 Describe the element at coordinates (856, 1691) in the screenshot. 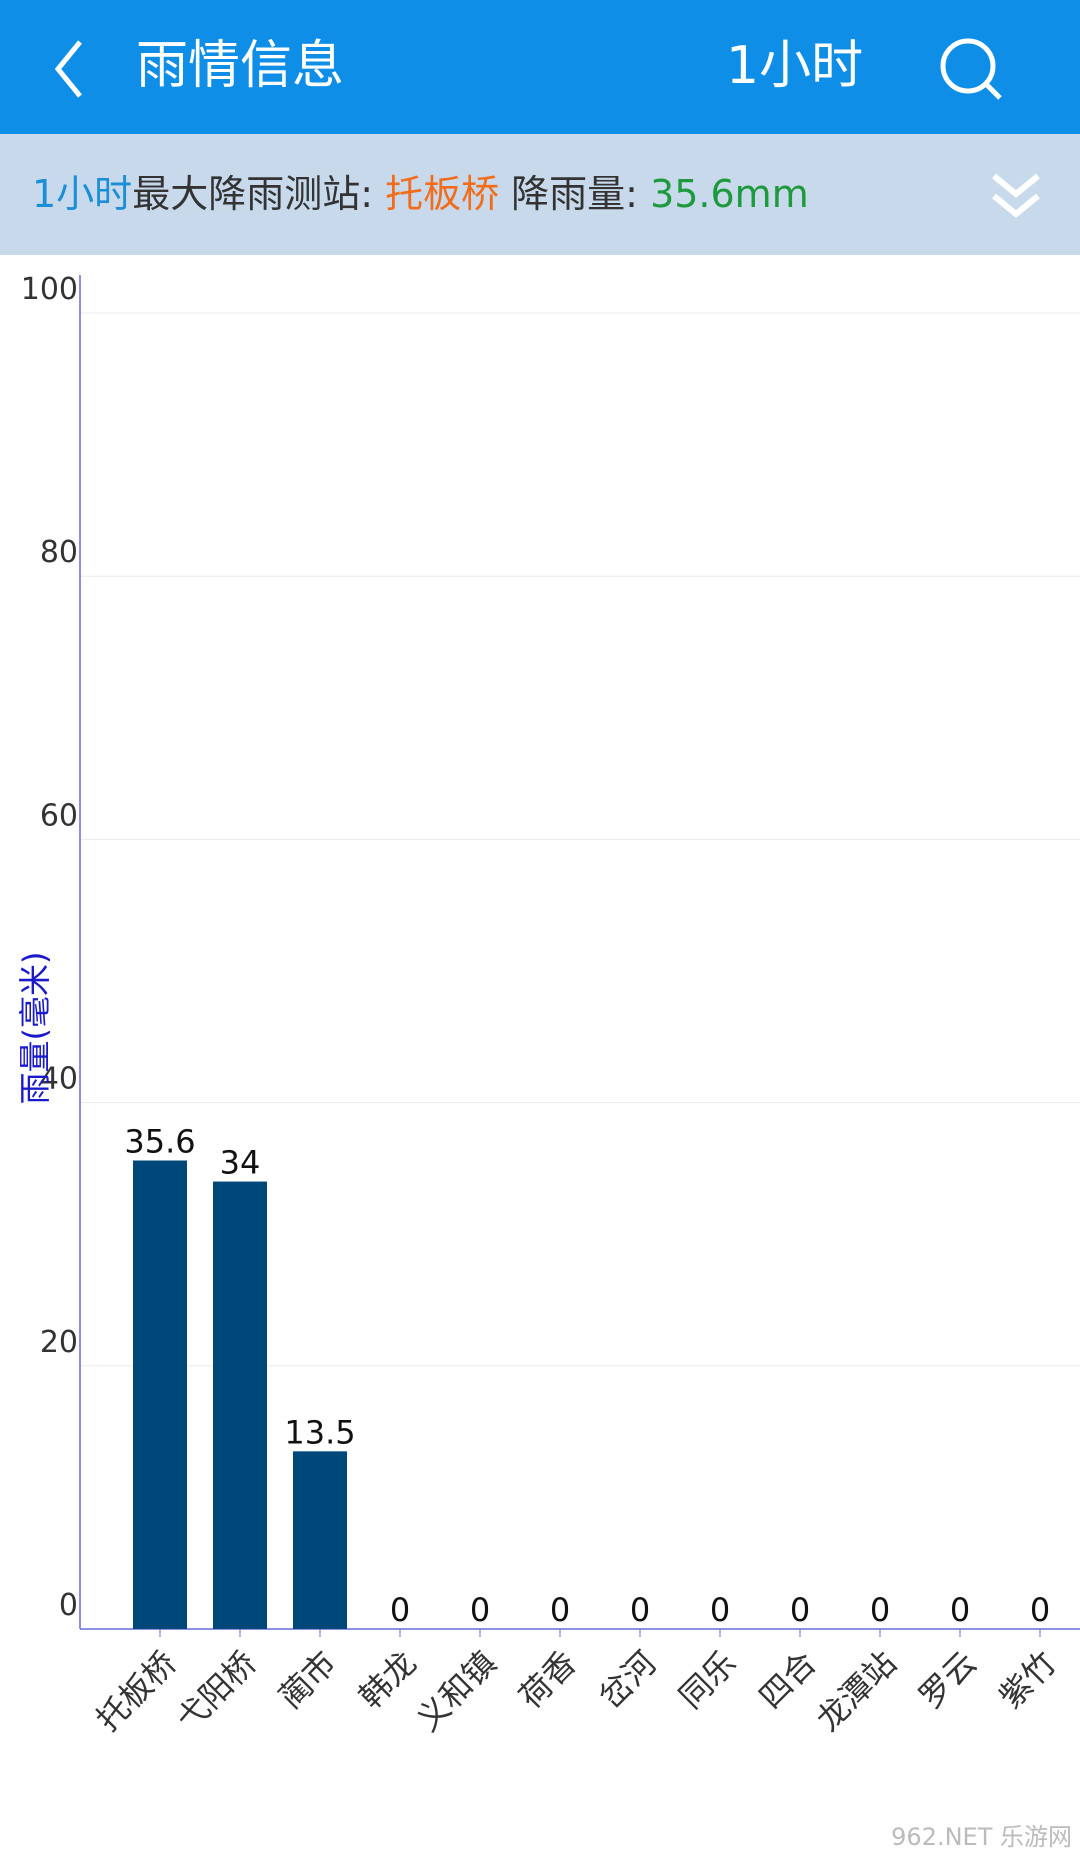

I see `x-tick-label: 龙潭站` at that location.